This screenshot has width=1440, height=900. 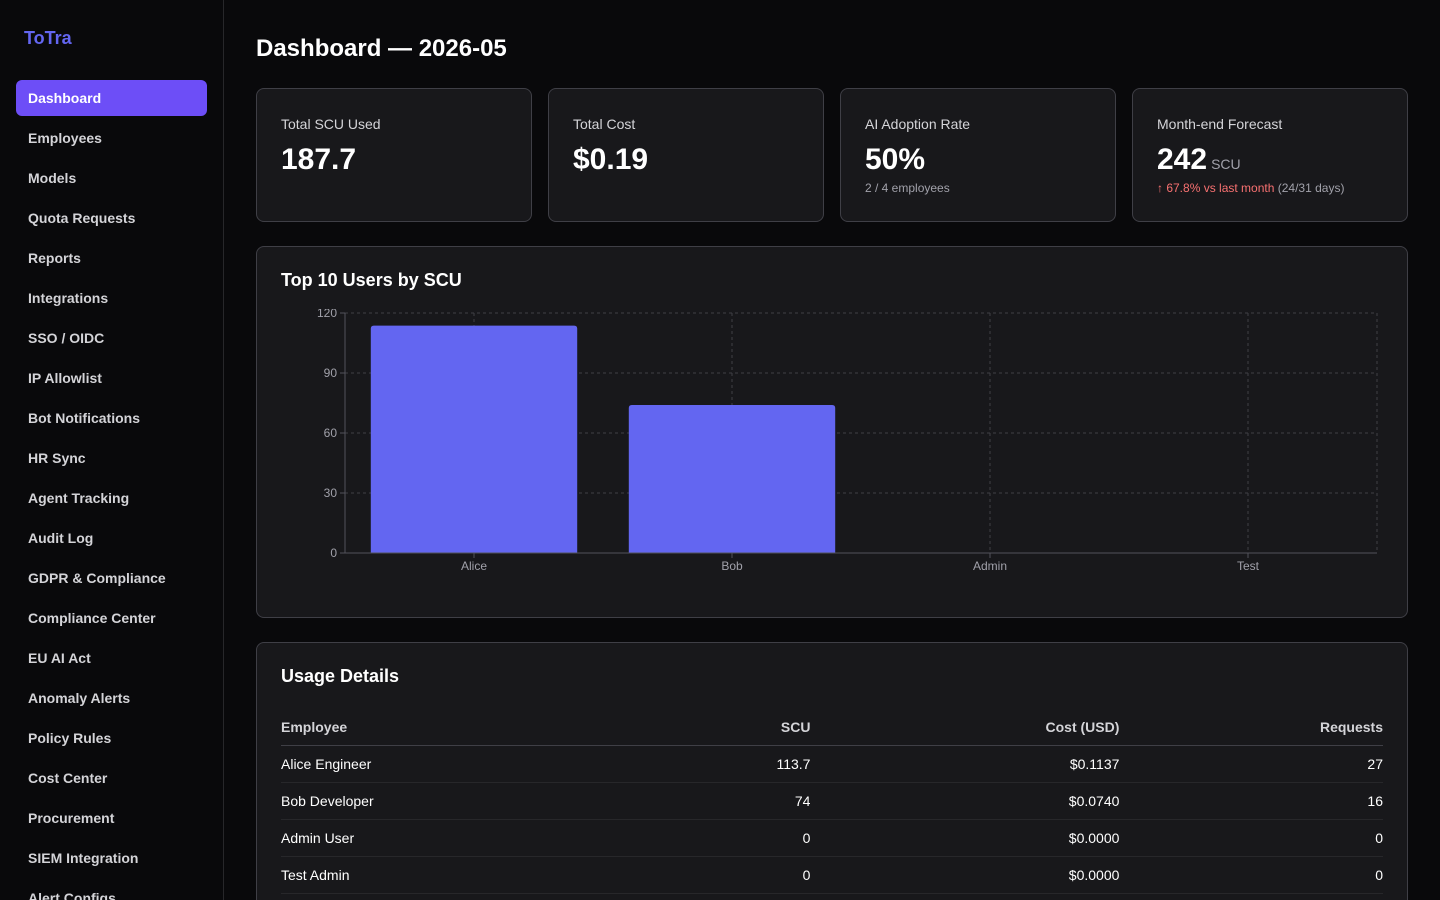 What do you see at coordinates (83, 858) in the screenshot?
I see `sidebar-item-siem-integration: SIEM Integration` at bounding box center [83, 858].